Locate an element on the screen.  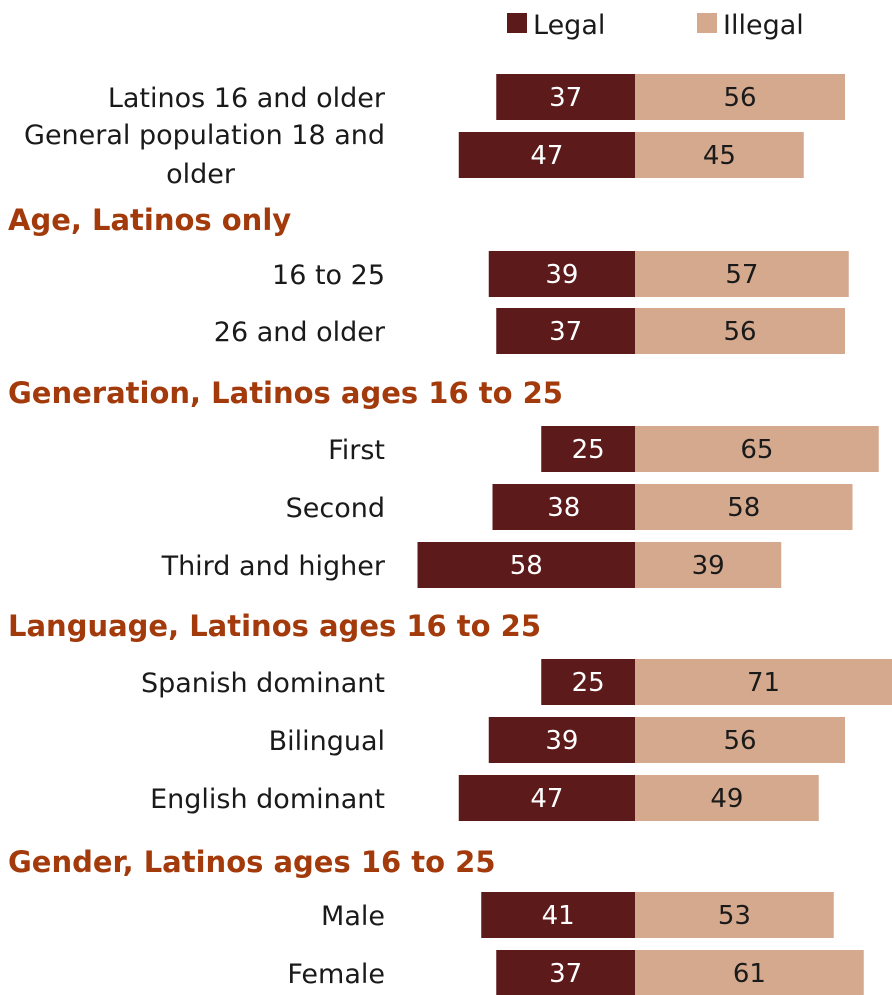
value-label-legal-26-and-older: 37 is located at coordinates (565, 332).